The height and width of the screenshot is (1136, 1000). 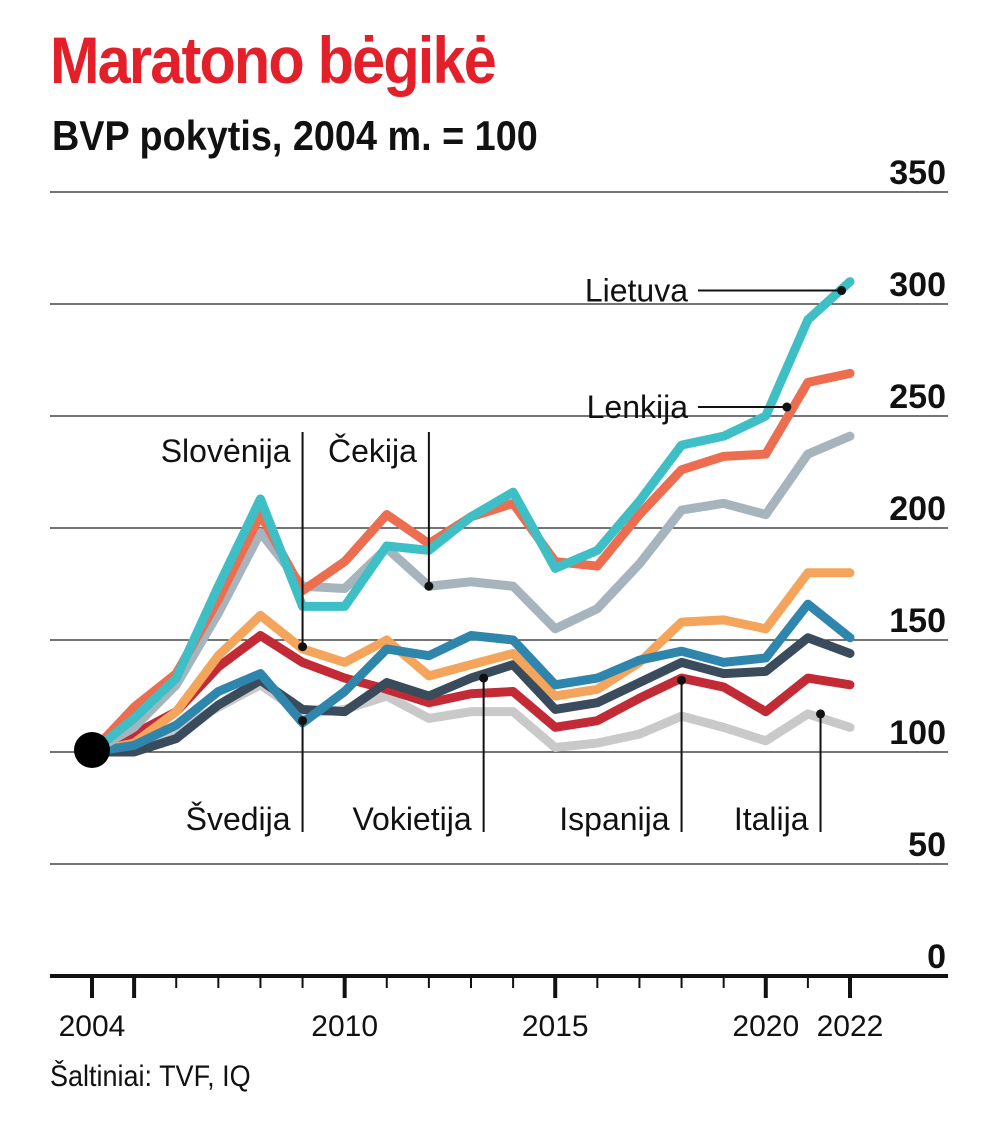 I want to click on series-line-vokietija, so click(x=471, y=695).